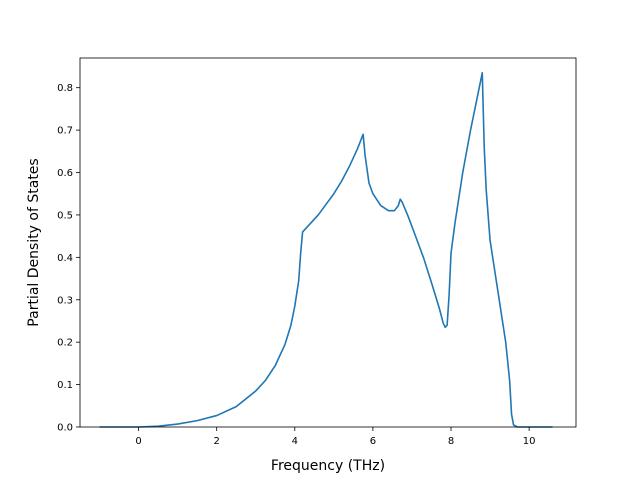 The width and height of the screenshot is (640, 480). What do you see at coordinates (217, 441) in the screenshot?
I see `x-tick-label: 2` at bounding box center [217, 441].